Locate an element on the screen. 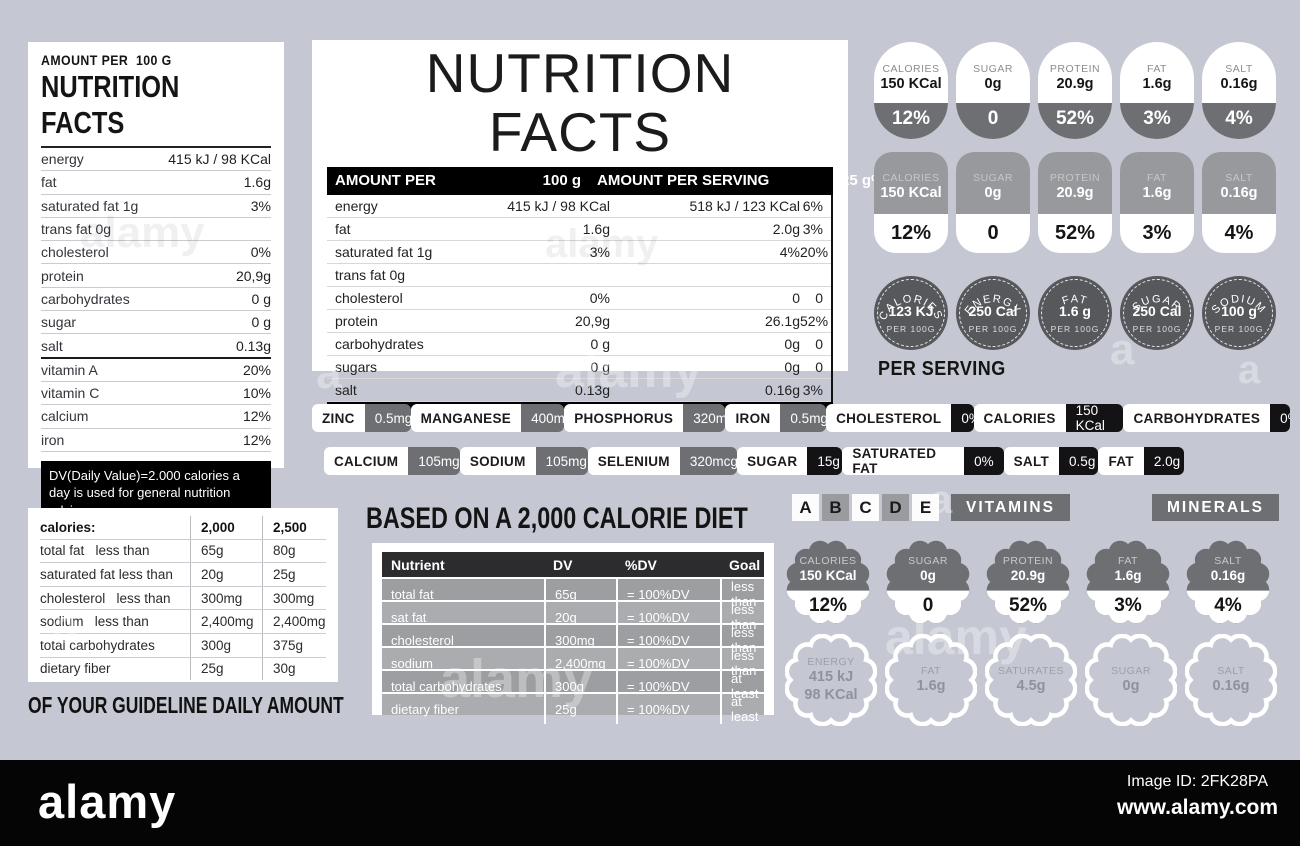 The height and width of the screenshot is (846, 1300). rounded-badge: SUGAR 0g 0 is located at coordinates (993, 202).